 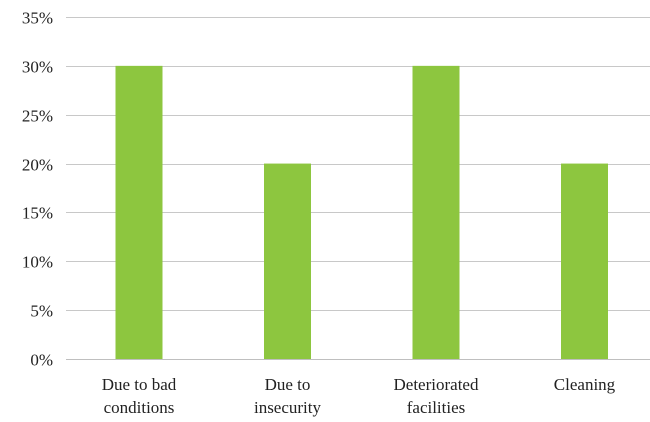 I want to click on y-tick-label: 30%, so click(x=37, y=67).